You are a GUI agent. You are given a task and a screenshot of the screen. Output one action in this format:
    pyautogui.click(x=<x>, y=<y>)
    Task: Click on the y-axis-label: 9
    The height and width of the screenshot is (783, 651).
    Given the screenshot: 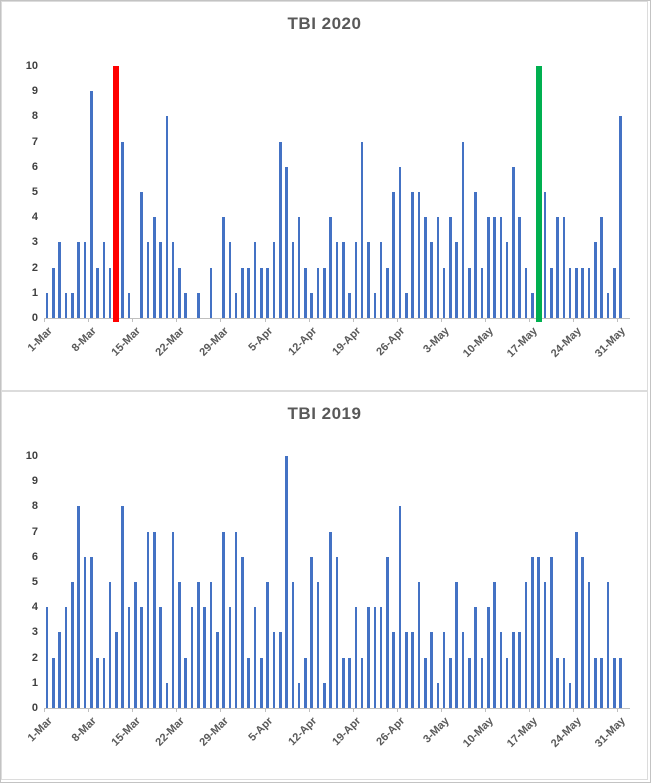 What is the action you would take?
    pyautogui.click(x=34, y=481)
    